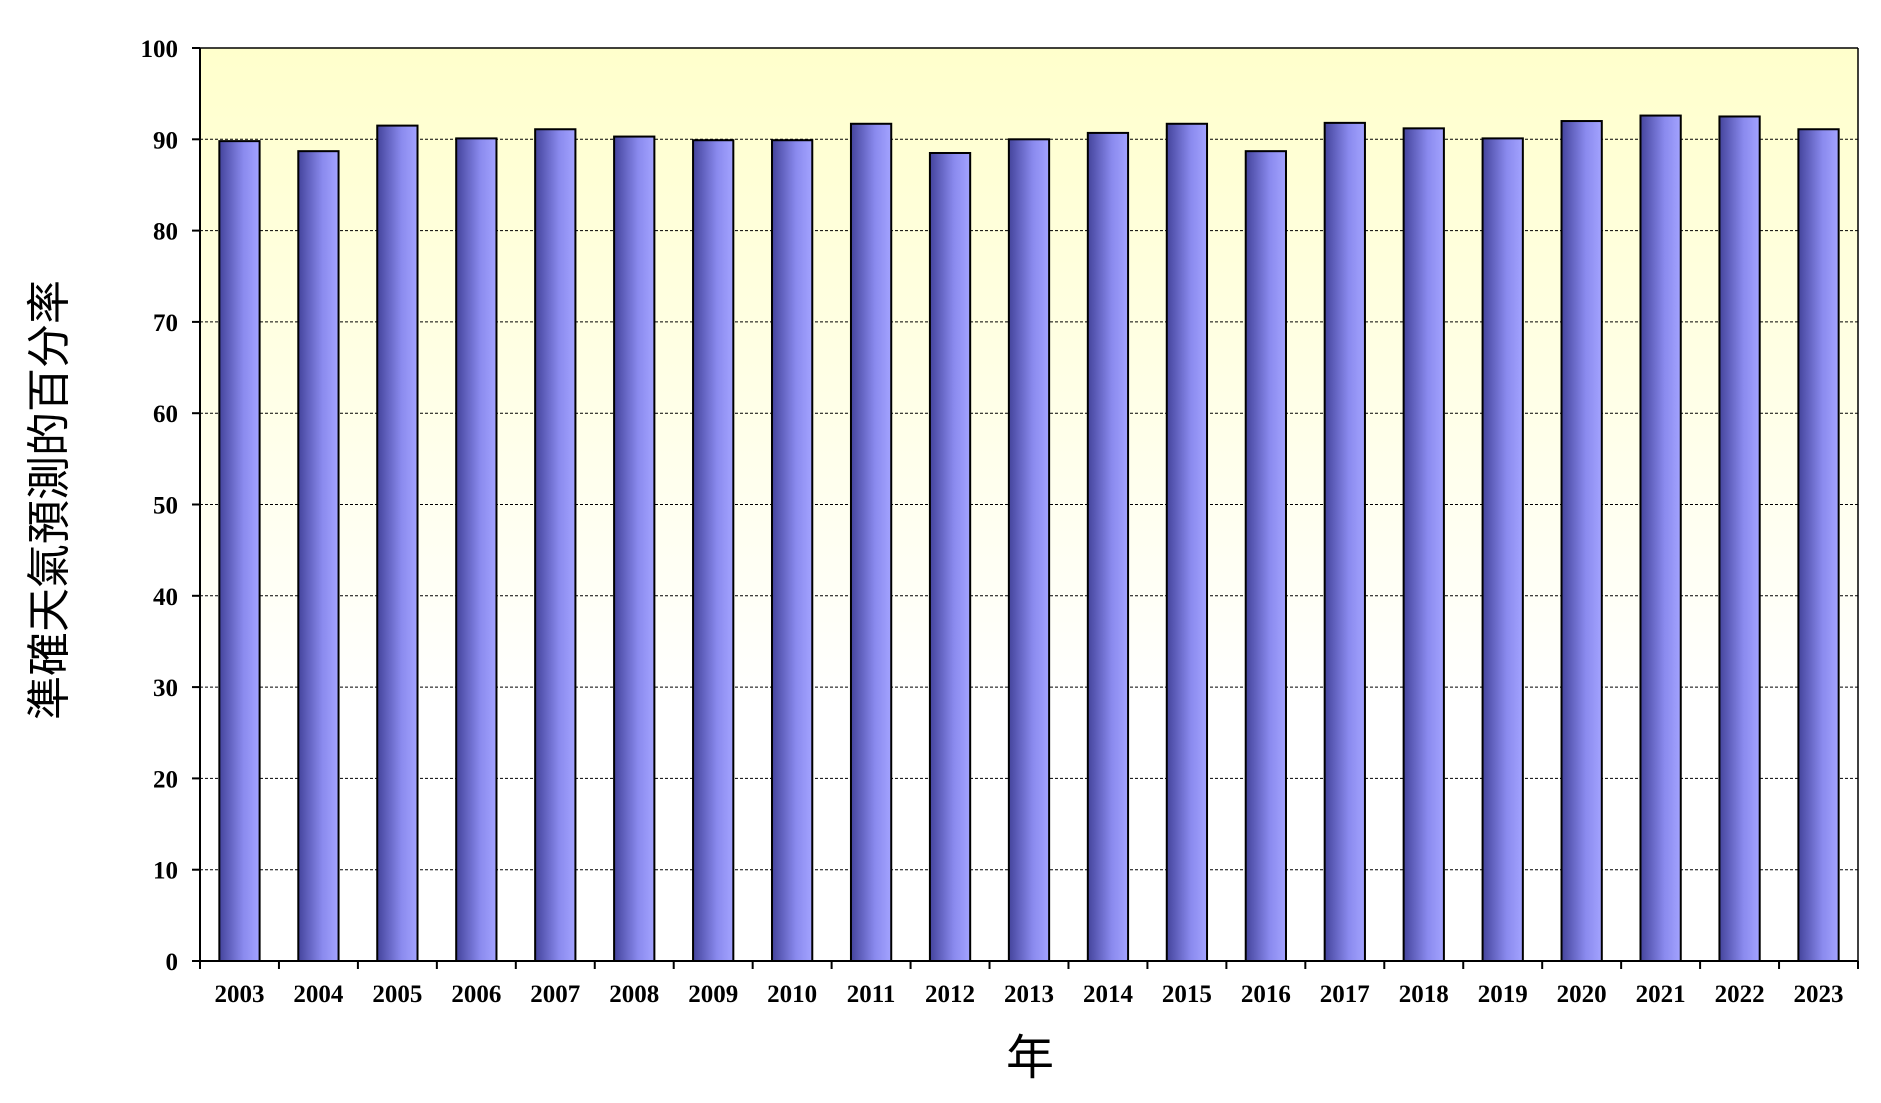 This screenshot has height=1103, width=1881. Describe the element at coordinates (318, 994) in the screenshot. I see `x-tick-label-2004: 2004` at that location.